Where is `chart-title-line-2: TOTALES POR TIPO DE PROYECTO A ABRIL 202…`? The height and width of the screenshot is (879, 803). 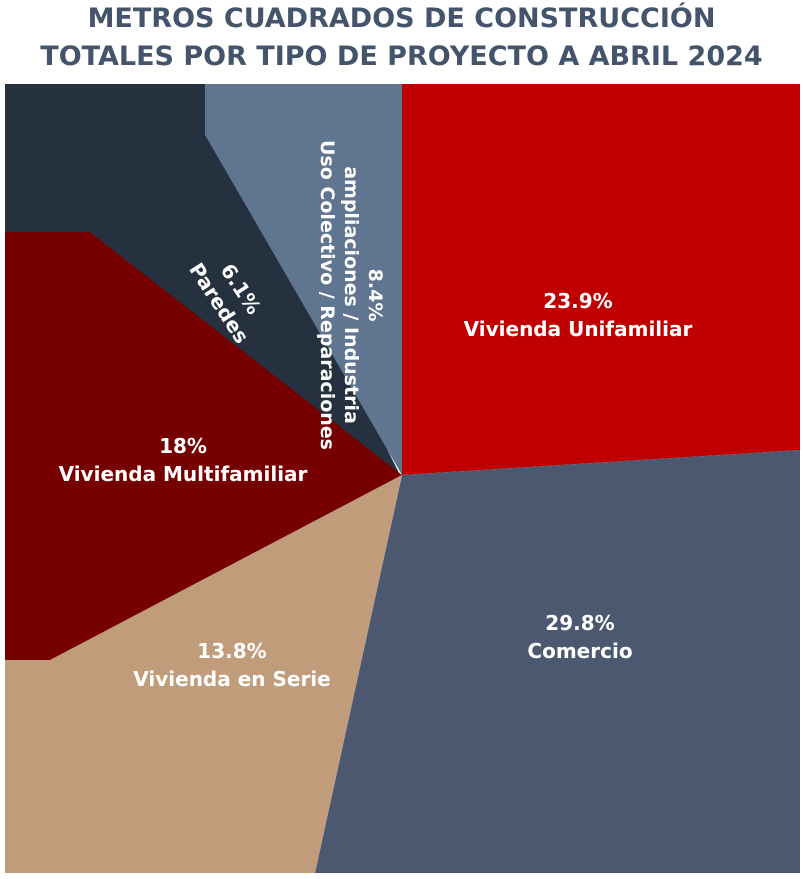
chart-title-line-2: TOTALES POR TIPO DE PROYECTO A ABRIL 202… is located at coordinates (401, 56).